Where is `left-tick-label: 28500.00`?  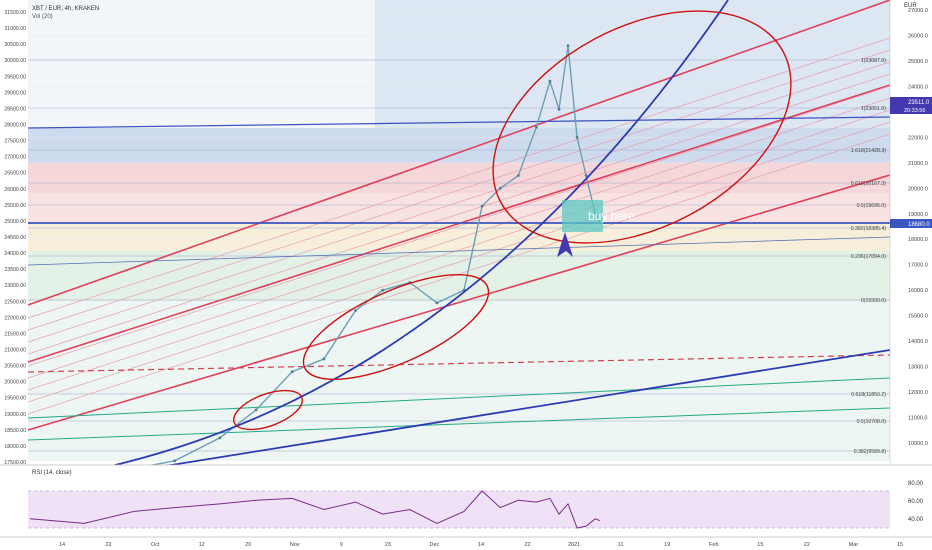
left-tick-label: 28500.00 is located at coordinates (15, 109).